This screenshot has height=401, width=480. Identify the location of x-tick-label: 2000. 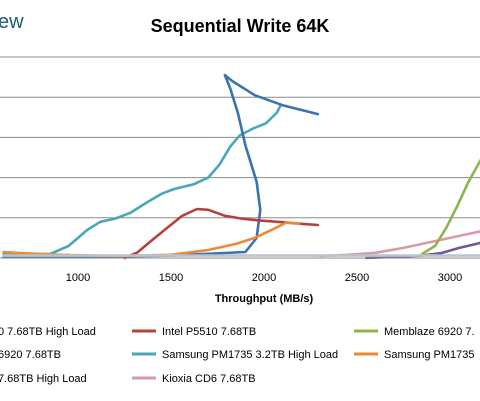
(264, 278).